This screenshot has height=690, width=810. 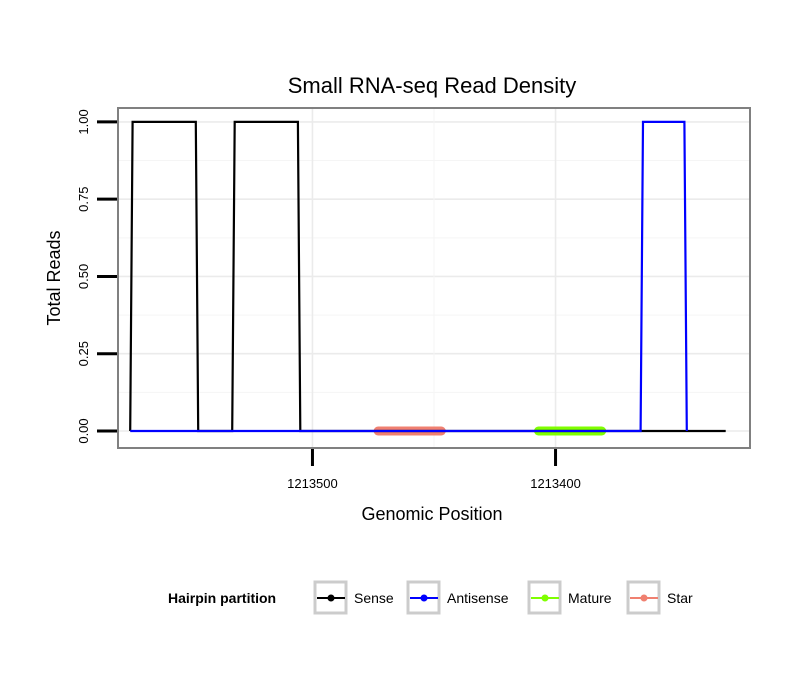 What do you see at coordinates (83, 430) in the screenshot?
I see `y-tick-label: 0.00` at bounding box center [83, 430].